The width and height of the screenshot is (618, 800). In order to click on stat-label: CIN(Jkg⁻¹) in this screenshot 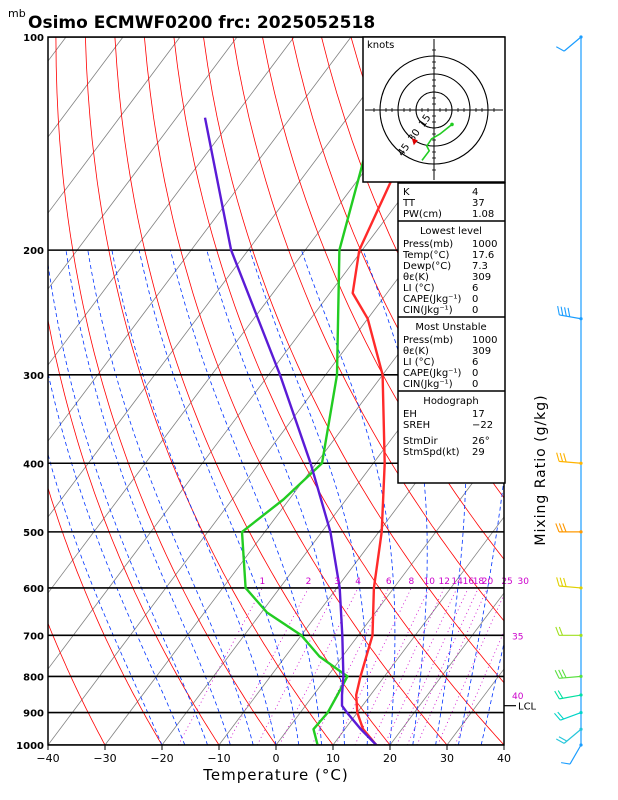, I will do `click(428, 384)`.